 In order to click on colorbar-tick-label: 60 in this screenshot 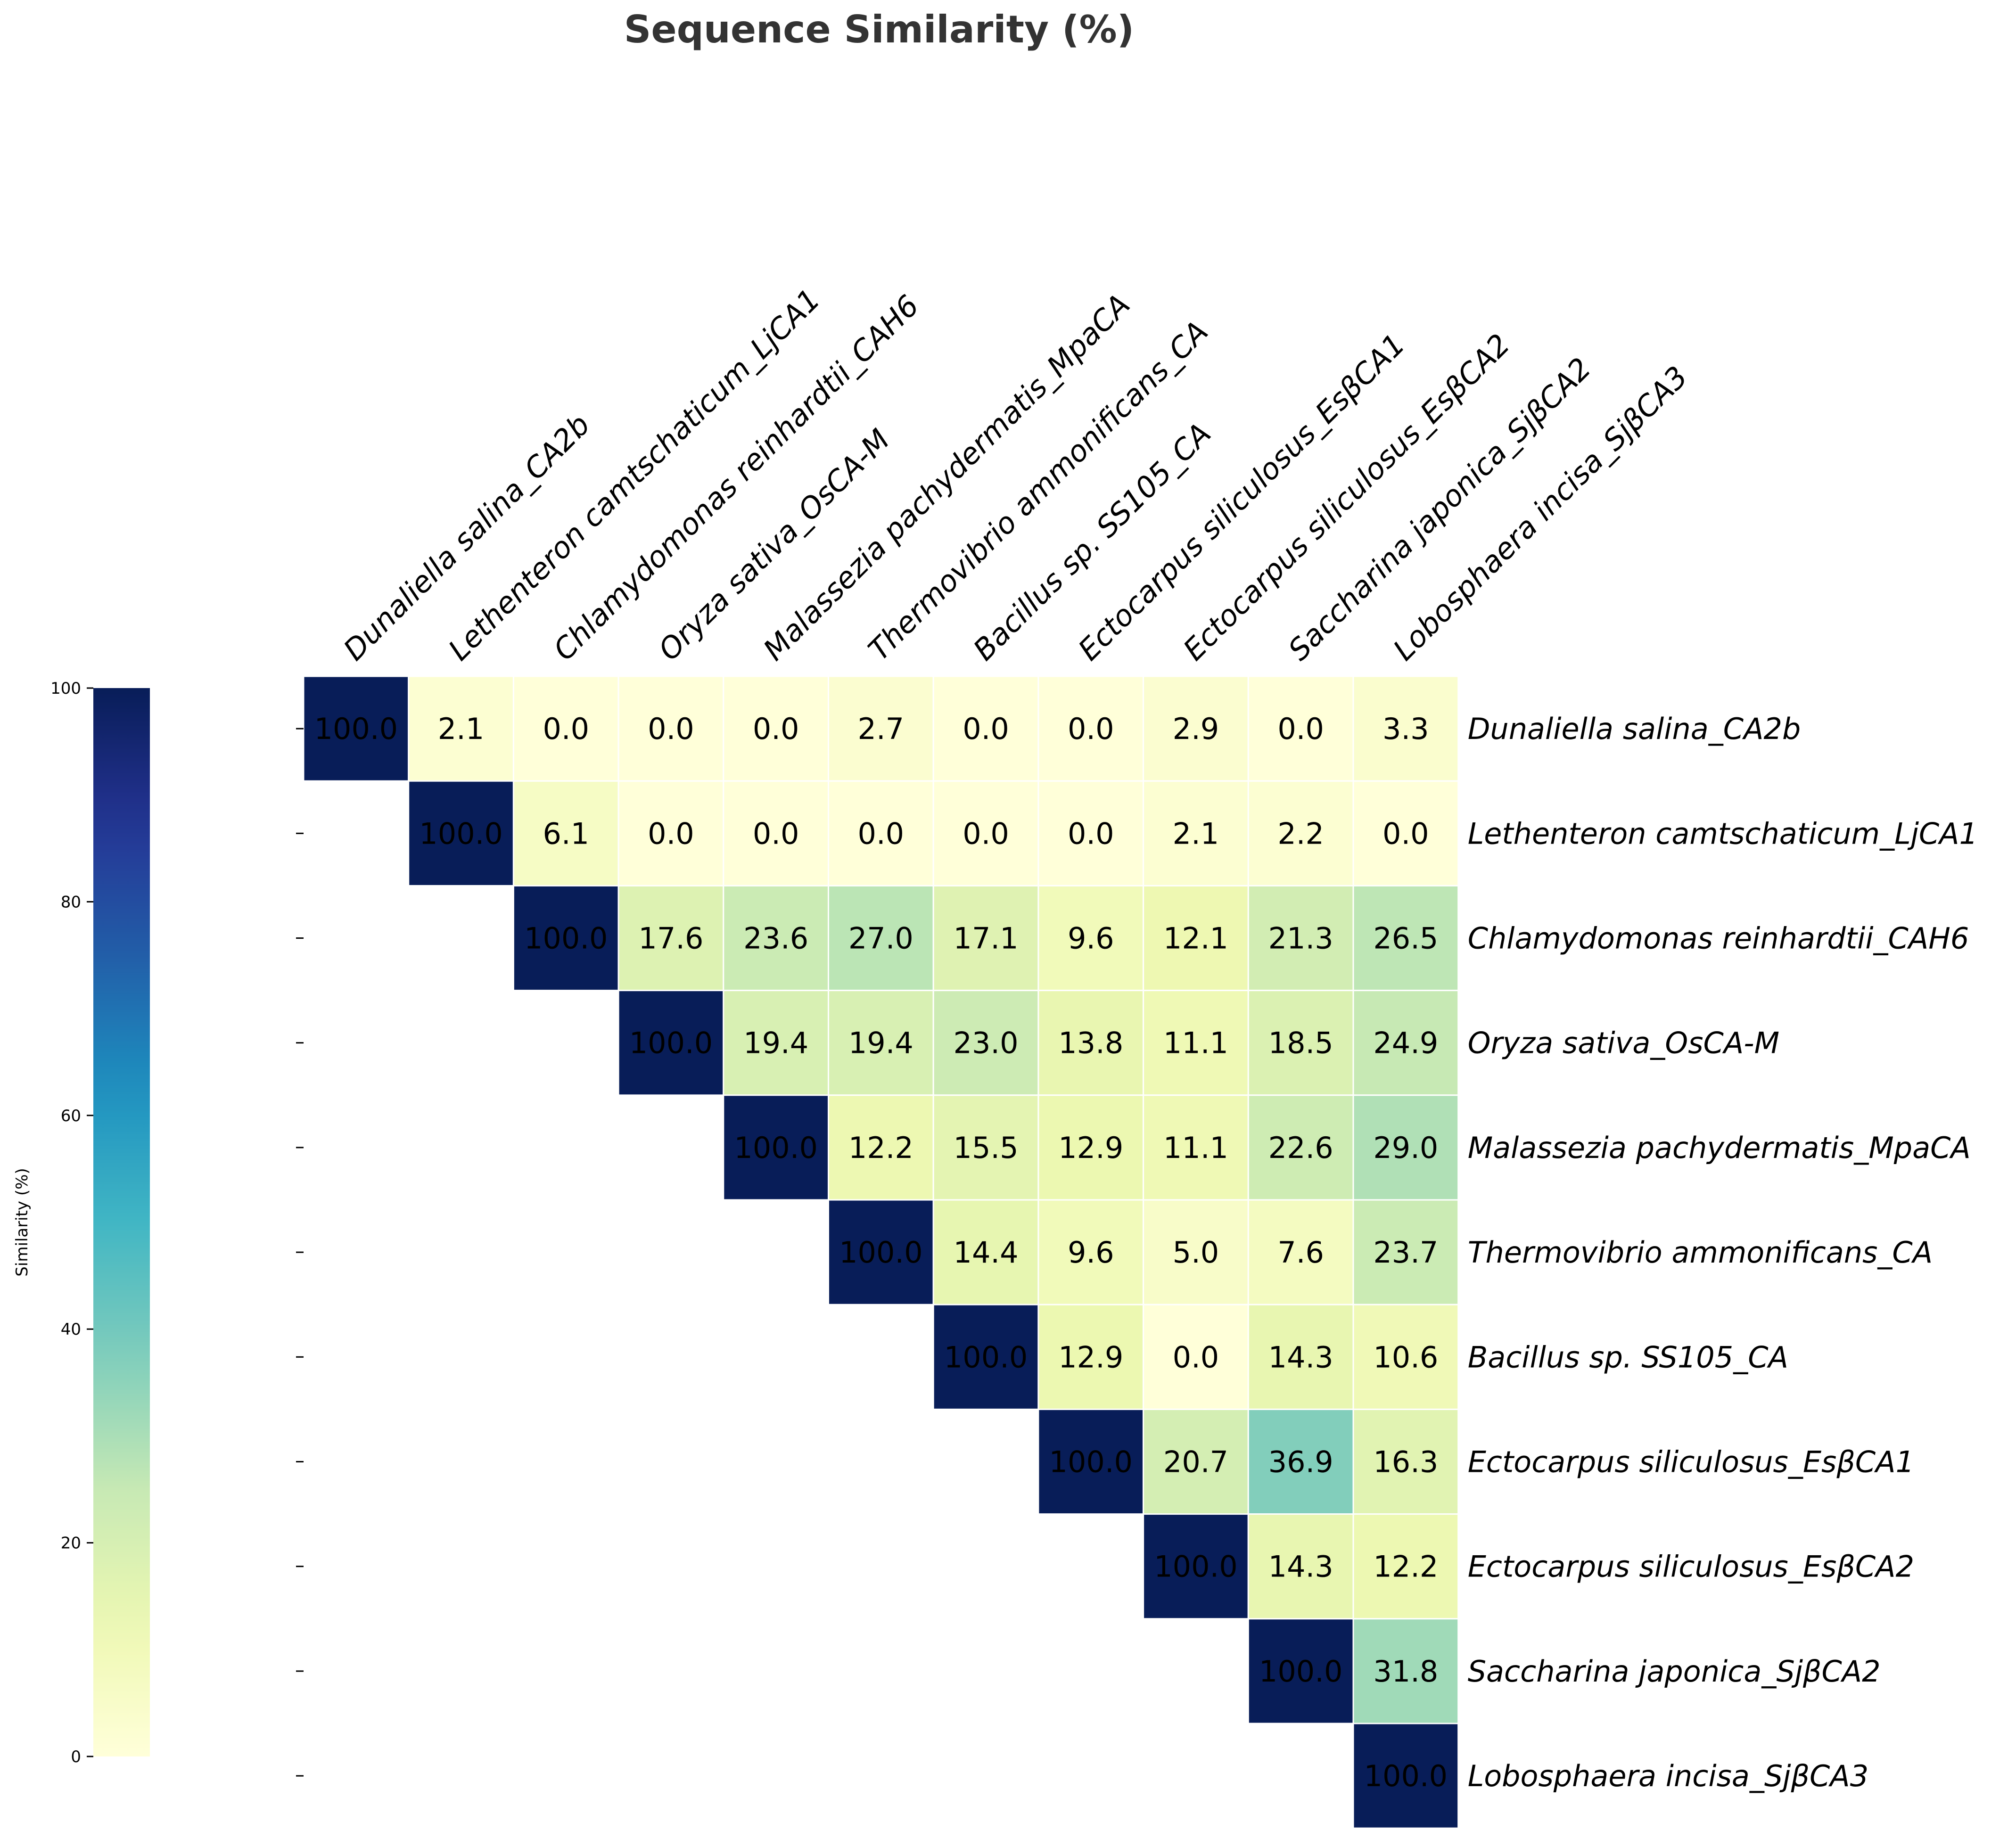, I will do `click(71, 1116)`.